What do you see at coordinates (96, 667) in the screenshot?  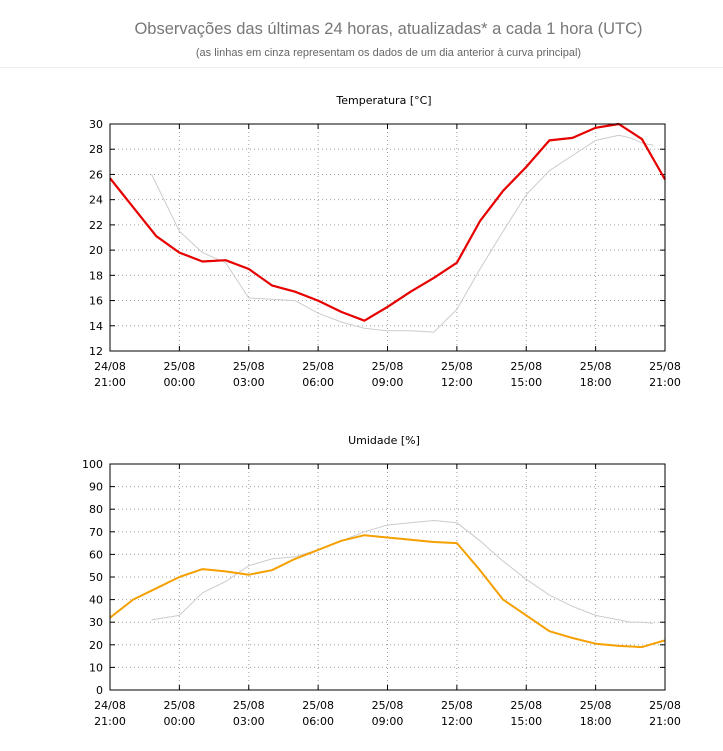 I see `y-tick-label: 10` at bounding box center [96, 667].